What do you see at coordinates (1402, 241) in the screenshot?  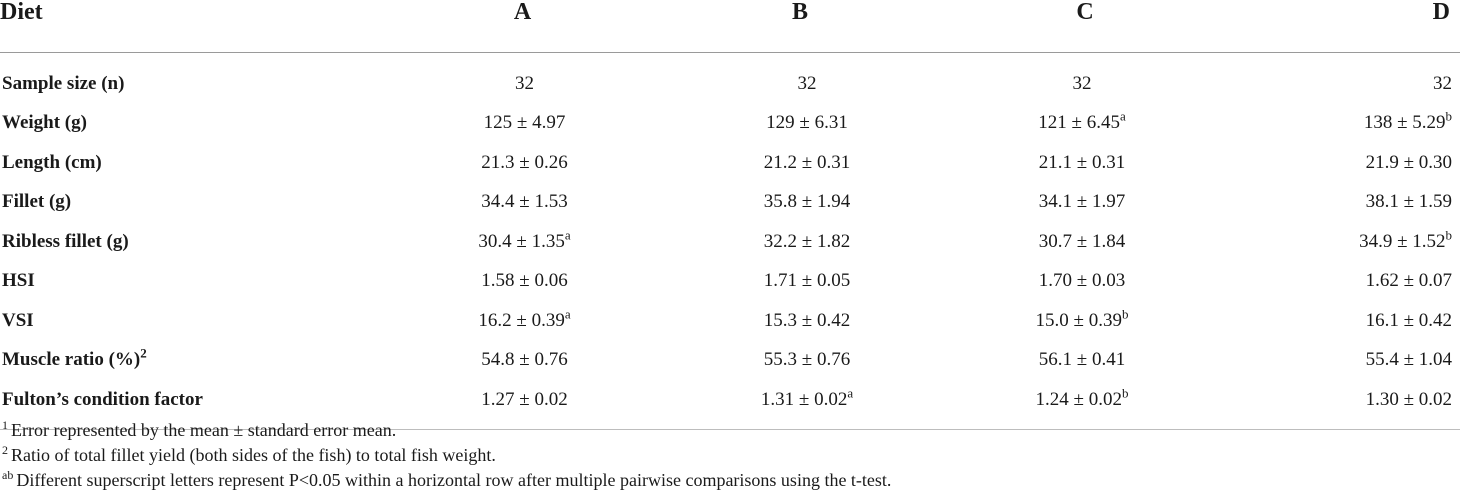 I see `cell-value: 34.9 ± 1.52` at bounding box center [1402, 241].